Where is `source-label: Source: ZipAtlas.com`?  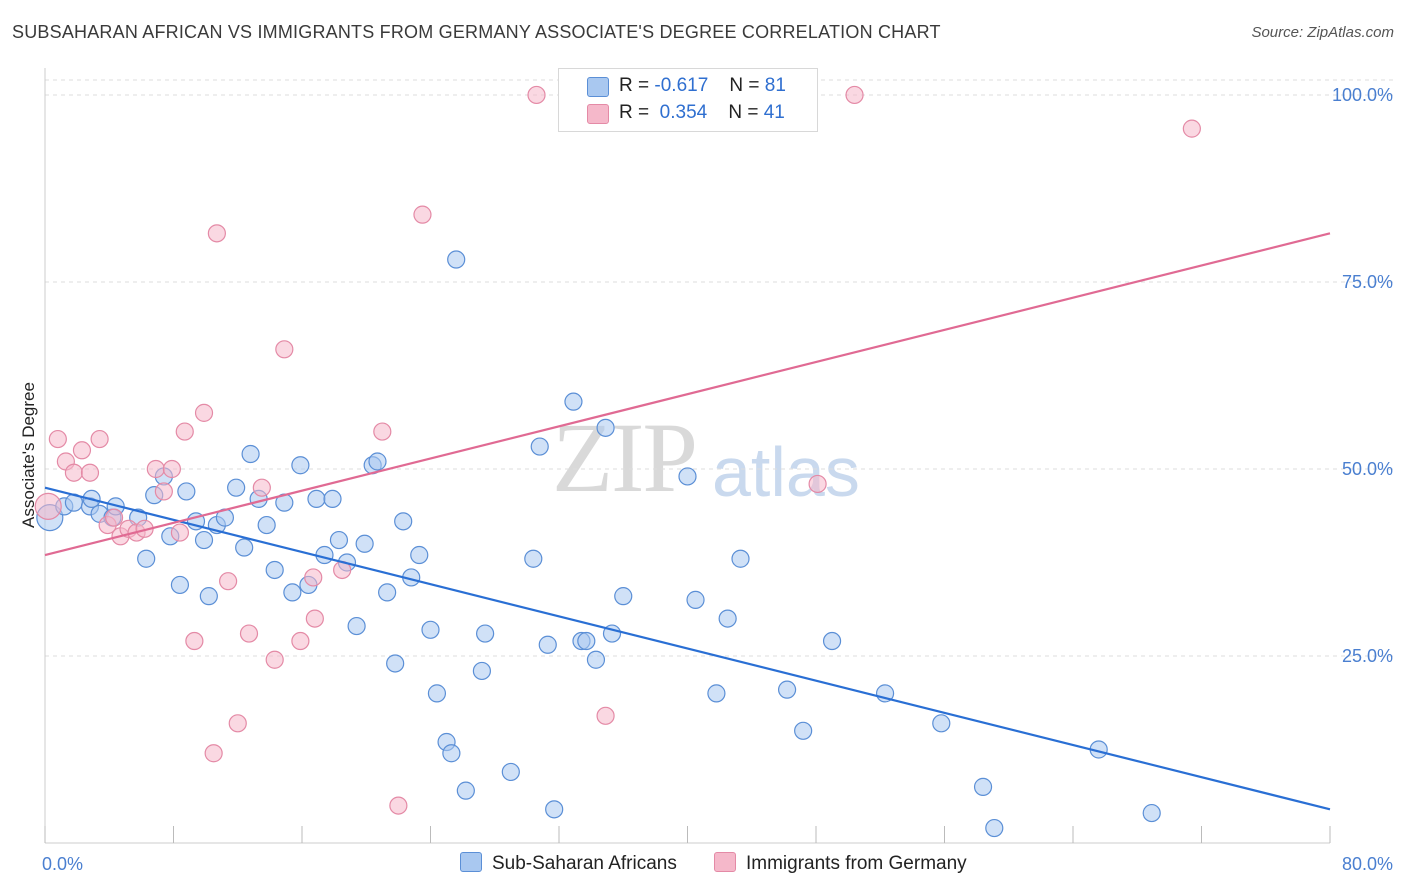
source-label: Source: ZipAtlas.com is located at coordinates (1322, 32).